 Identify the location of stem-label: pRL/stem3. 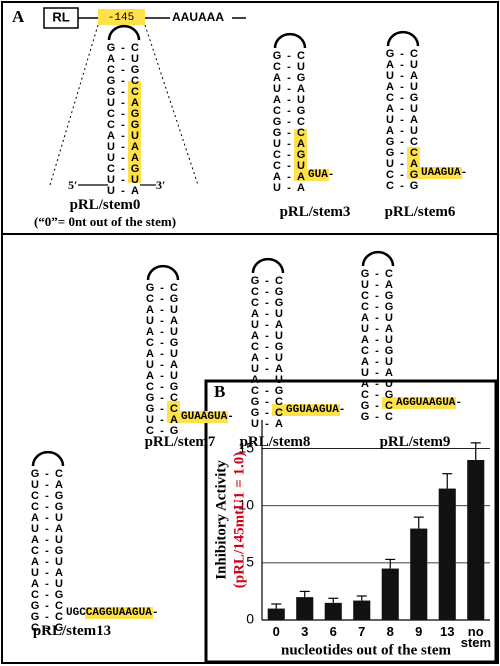
(315, 212).